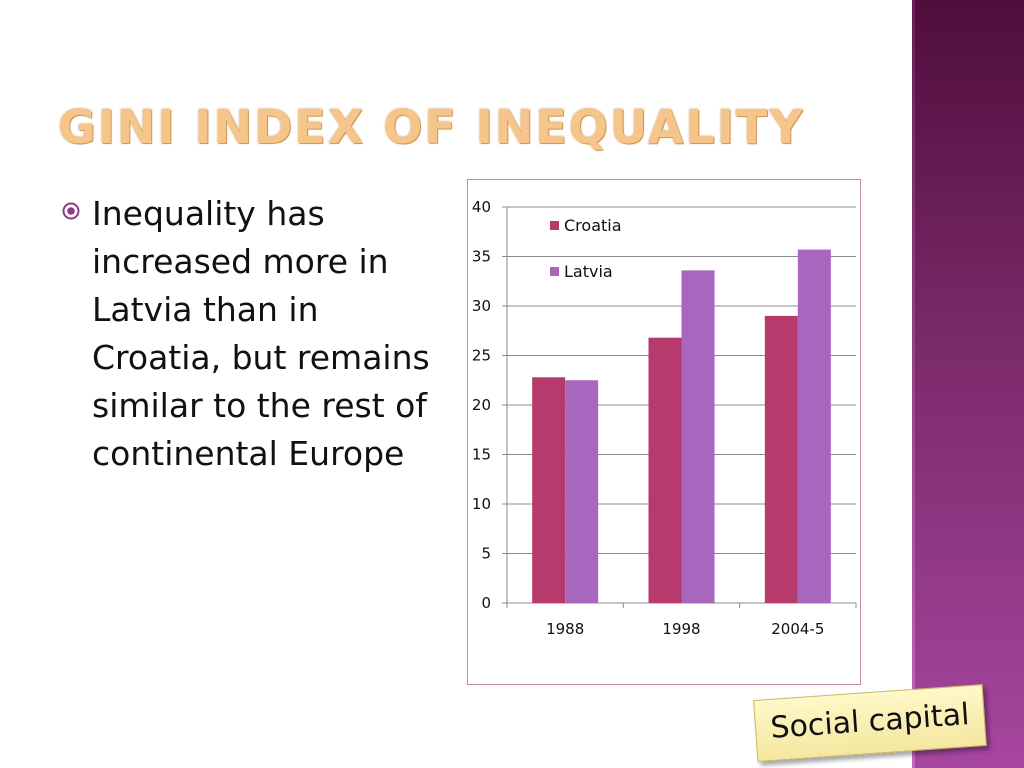  Describe the element at coordinates (554, 225) in the screenshot. I see `legend-swatch-croatia` at that location.